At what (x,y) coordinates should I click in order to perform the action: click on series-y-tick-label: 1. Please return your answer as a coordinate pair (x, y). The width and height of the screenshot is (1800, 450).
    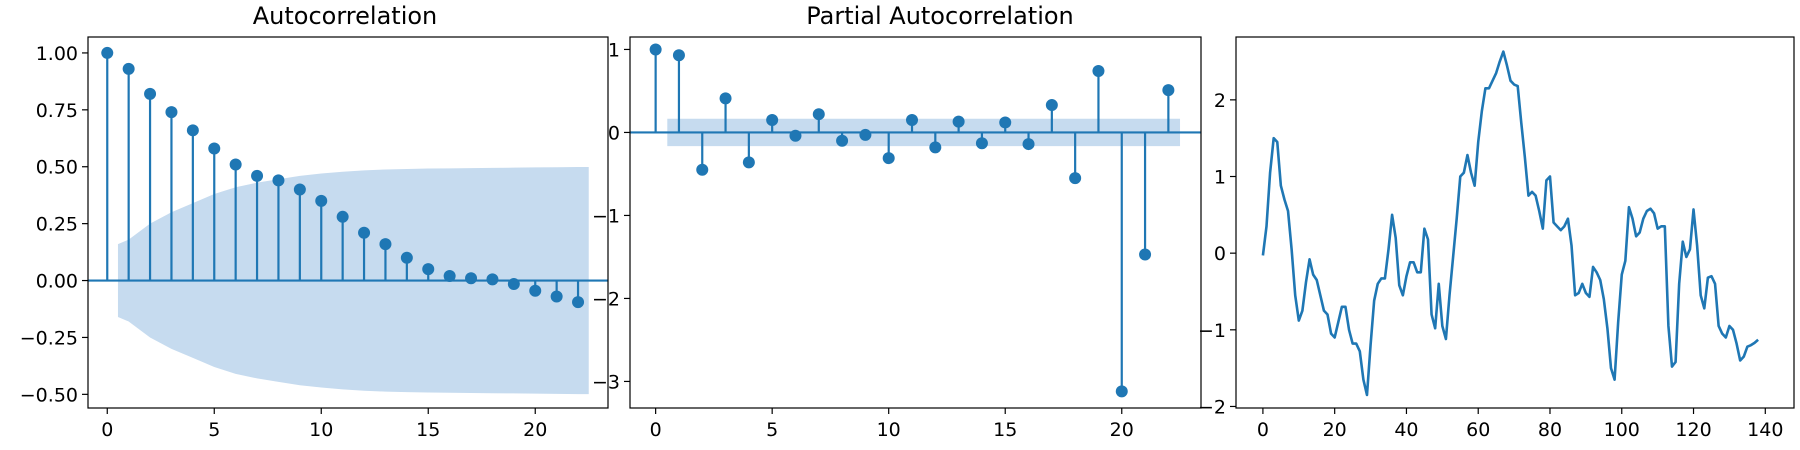
    Looking at the image, I should click on (1220, 178).